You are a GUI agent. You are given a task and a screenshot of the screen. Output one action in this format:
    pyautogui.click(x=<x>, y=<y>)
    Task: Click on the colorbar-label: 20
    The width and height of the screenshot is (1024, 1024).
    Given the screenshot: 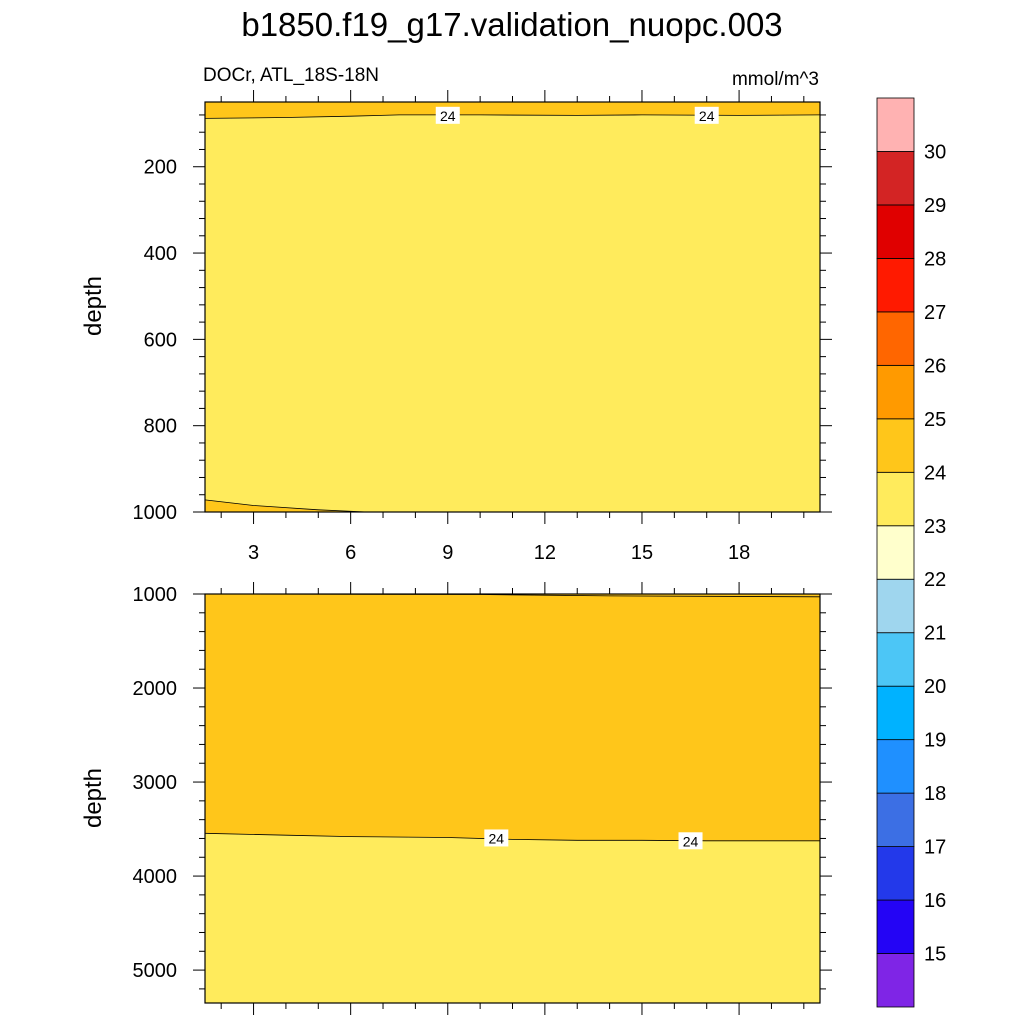 What is the action you would take?
    pyautogui.click(x=935, y=687)
    